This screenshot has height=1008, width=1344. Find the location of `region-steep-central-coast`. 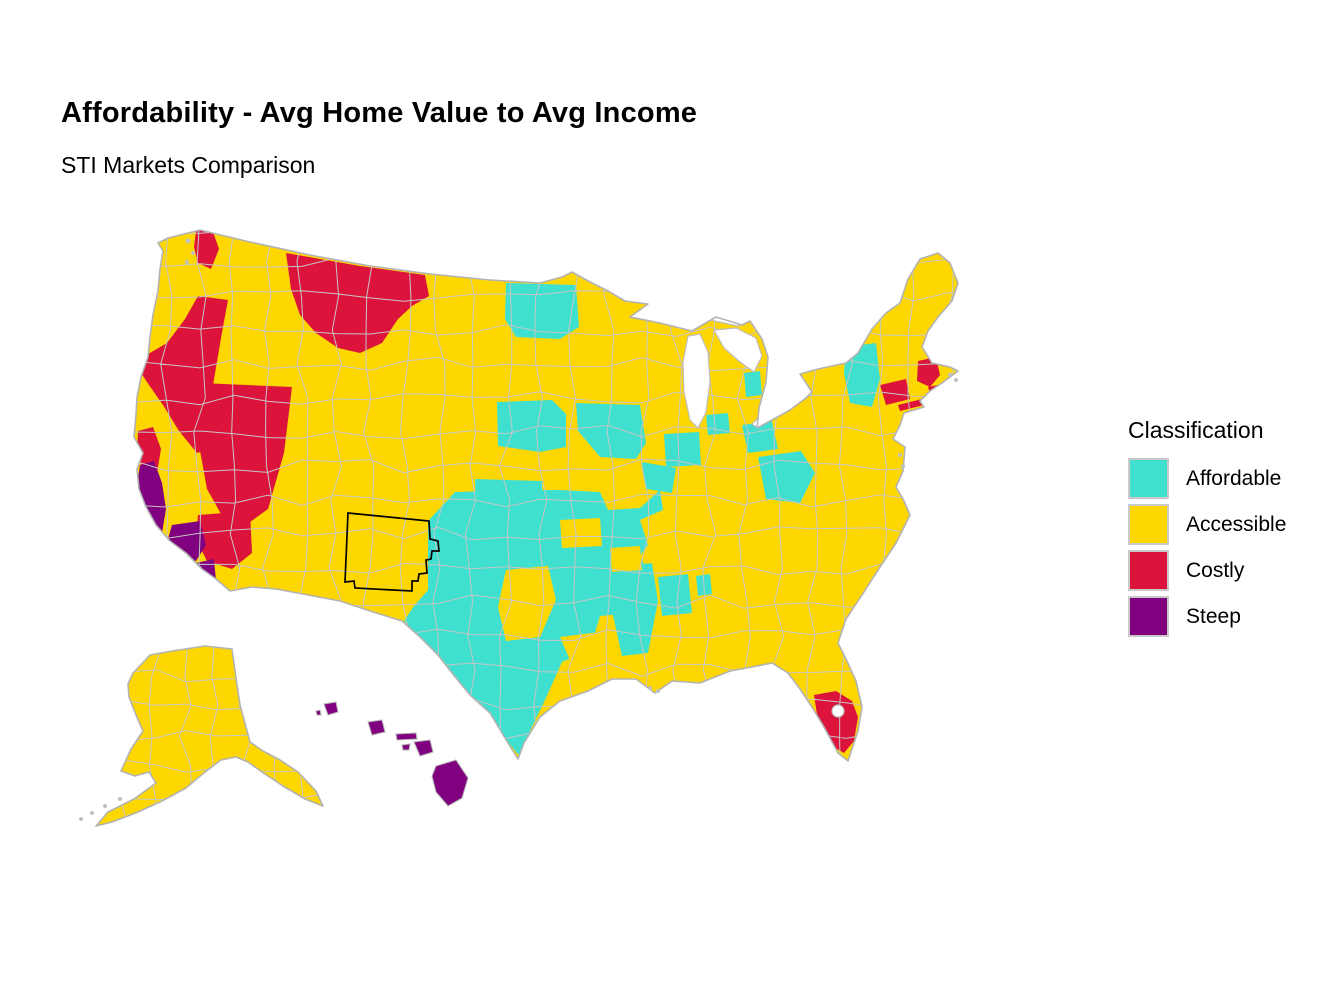

region-steep-central-coast is located at coordinates (151, 497).